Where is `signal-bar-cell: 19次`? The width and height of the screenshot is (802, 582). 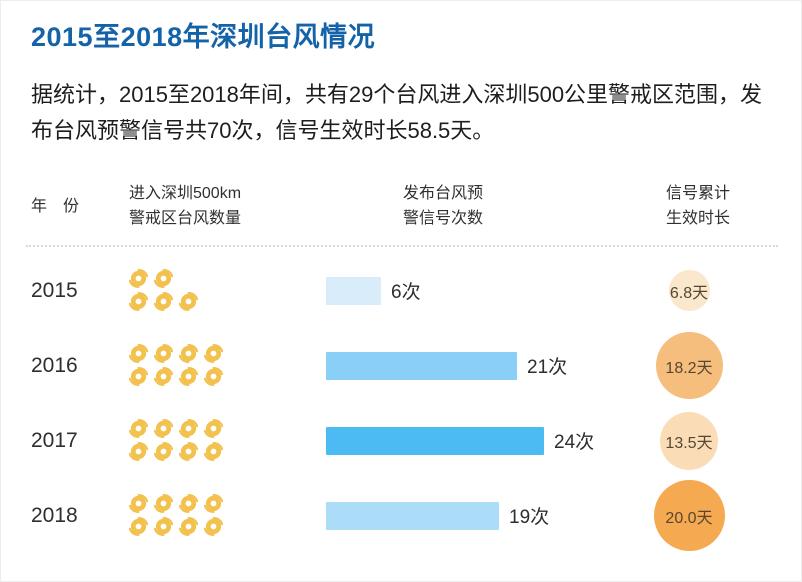 signal-bar-cell: 19次 is located at coordinates (471, 515).